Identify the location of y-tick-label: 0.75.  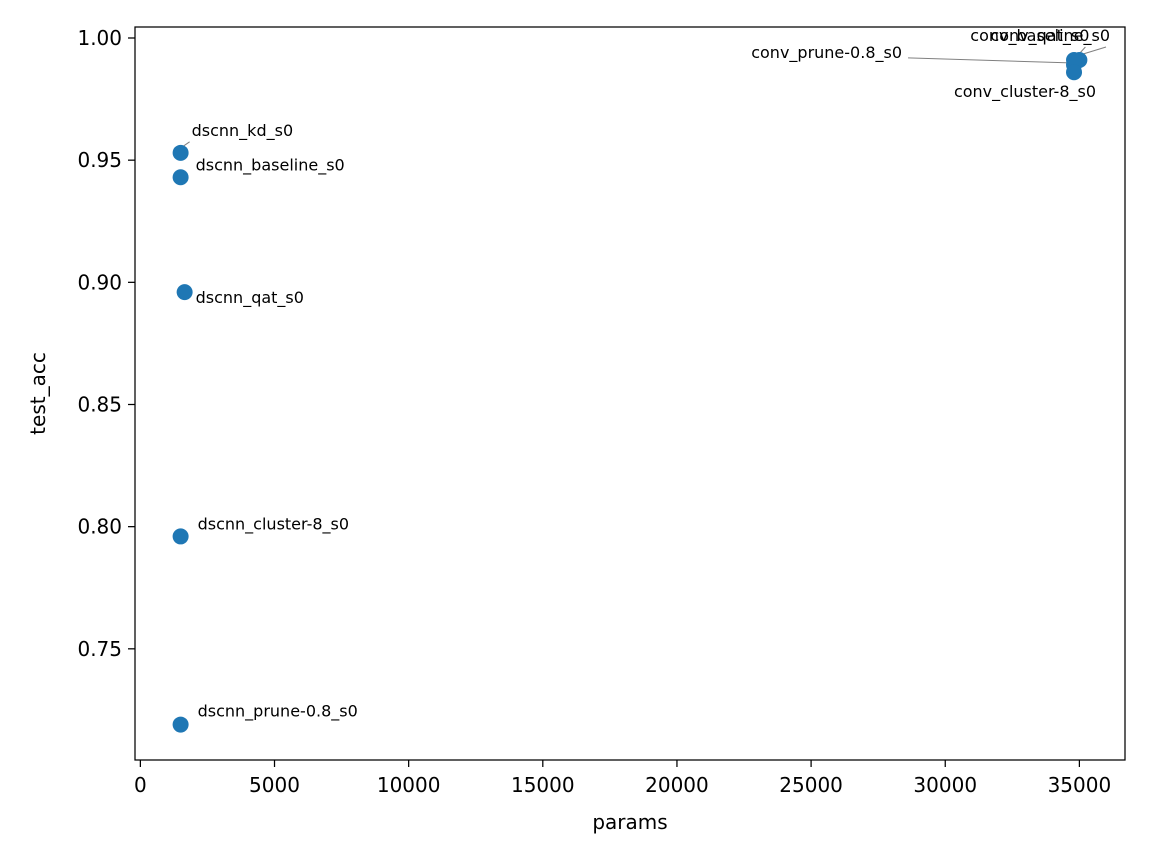
(99, 649).